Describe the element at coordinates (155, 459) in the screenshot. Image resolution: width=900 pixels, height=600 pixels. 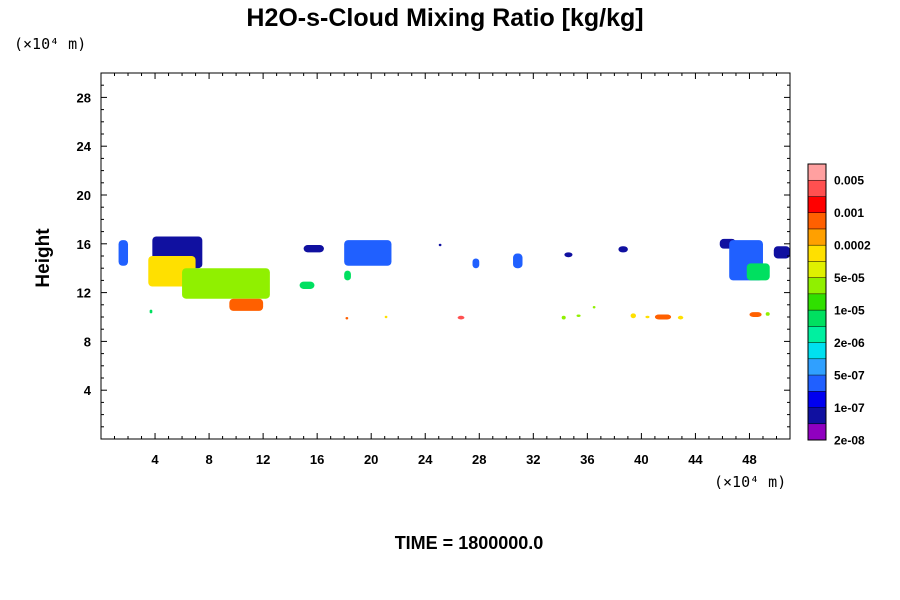
I see `x-tick-label: 4` at that location.